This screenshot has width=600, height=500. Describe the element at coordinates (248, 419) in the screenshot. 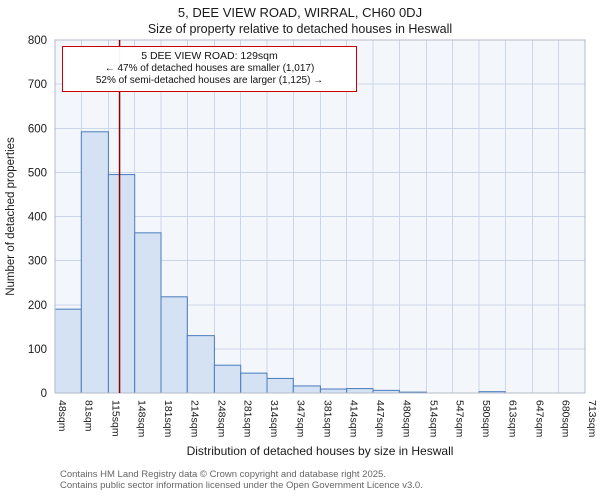

I see `x-tick-label: 281sqm` at that location.